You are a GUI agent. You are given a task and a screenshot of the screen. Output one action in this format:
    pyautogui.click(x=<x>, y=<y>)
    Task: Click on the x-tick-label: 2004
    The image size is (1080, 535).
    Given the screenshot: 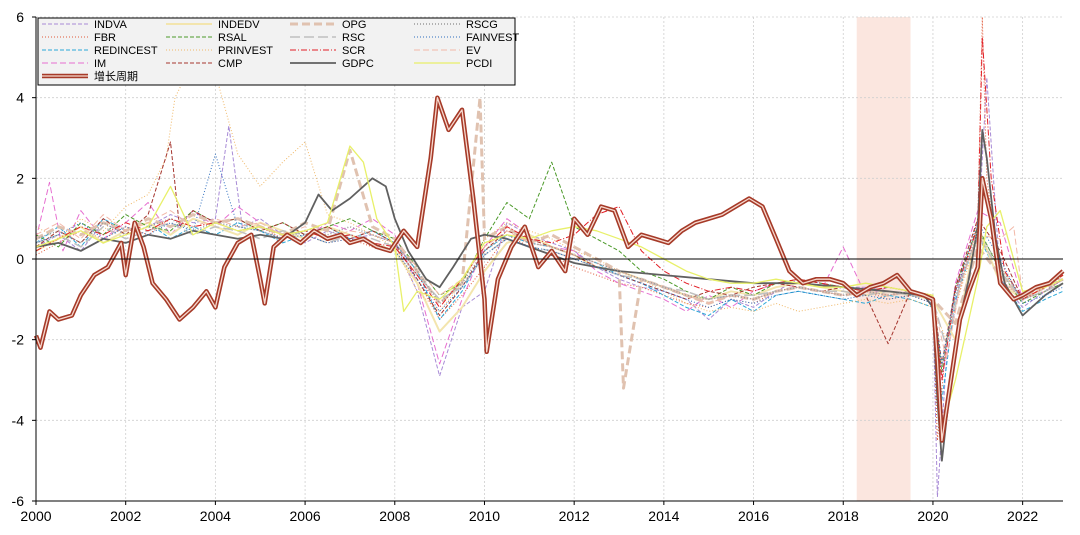 What is the action you would take?
    pyautogui.click(x=215, y=516)
    